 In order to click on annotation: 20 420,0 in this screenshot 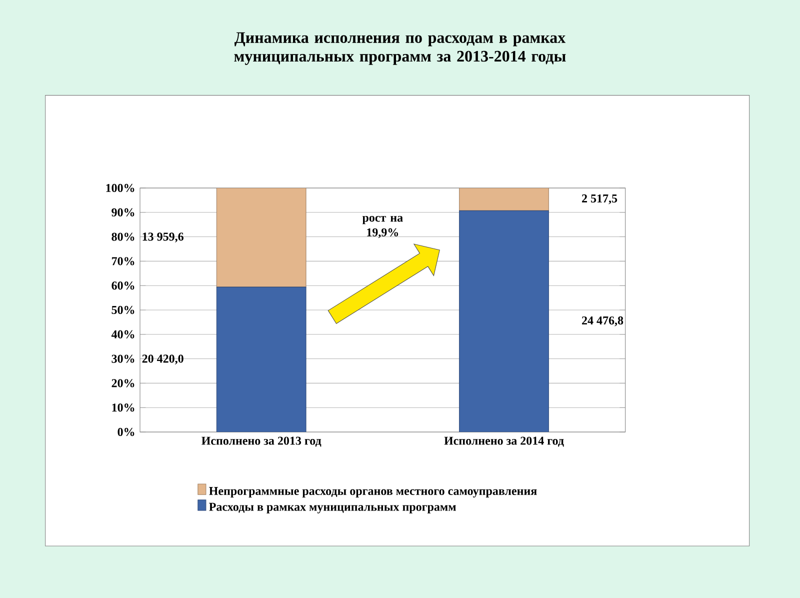, I will do `click(163, 359)`.